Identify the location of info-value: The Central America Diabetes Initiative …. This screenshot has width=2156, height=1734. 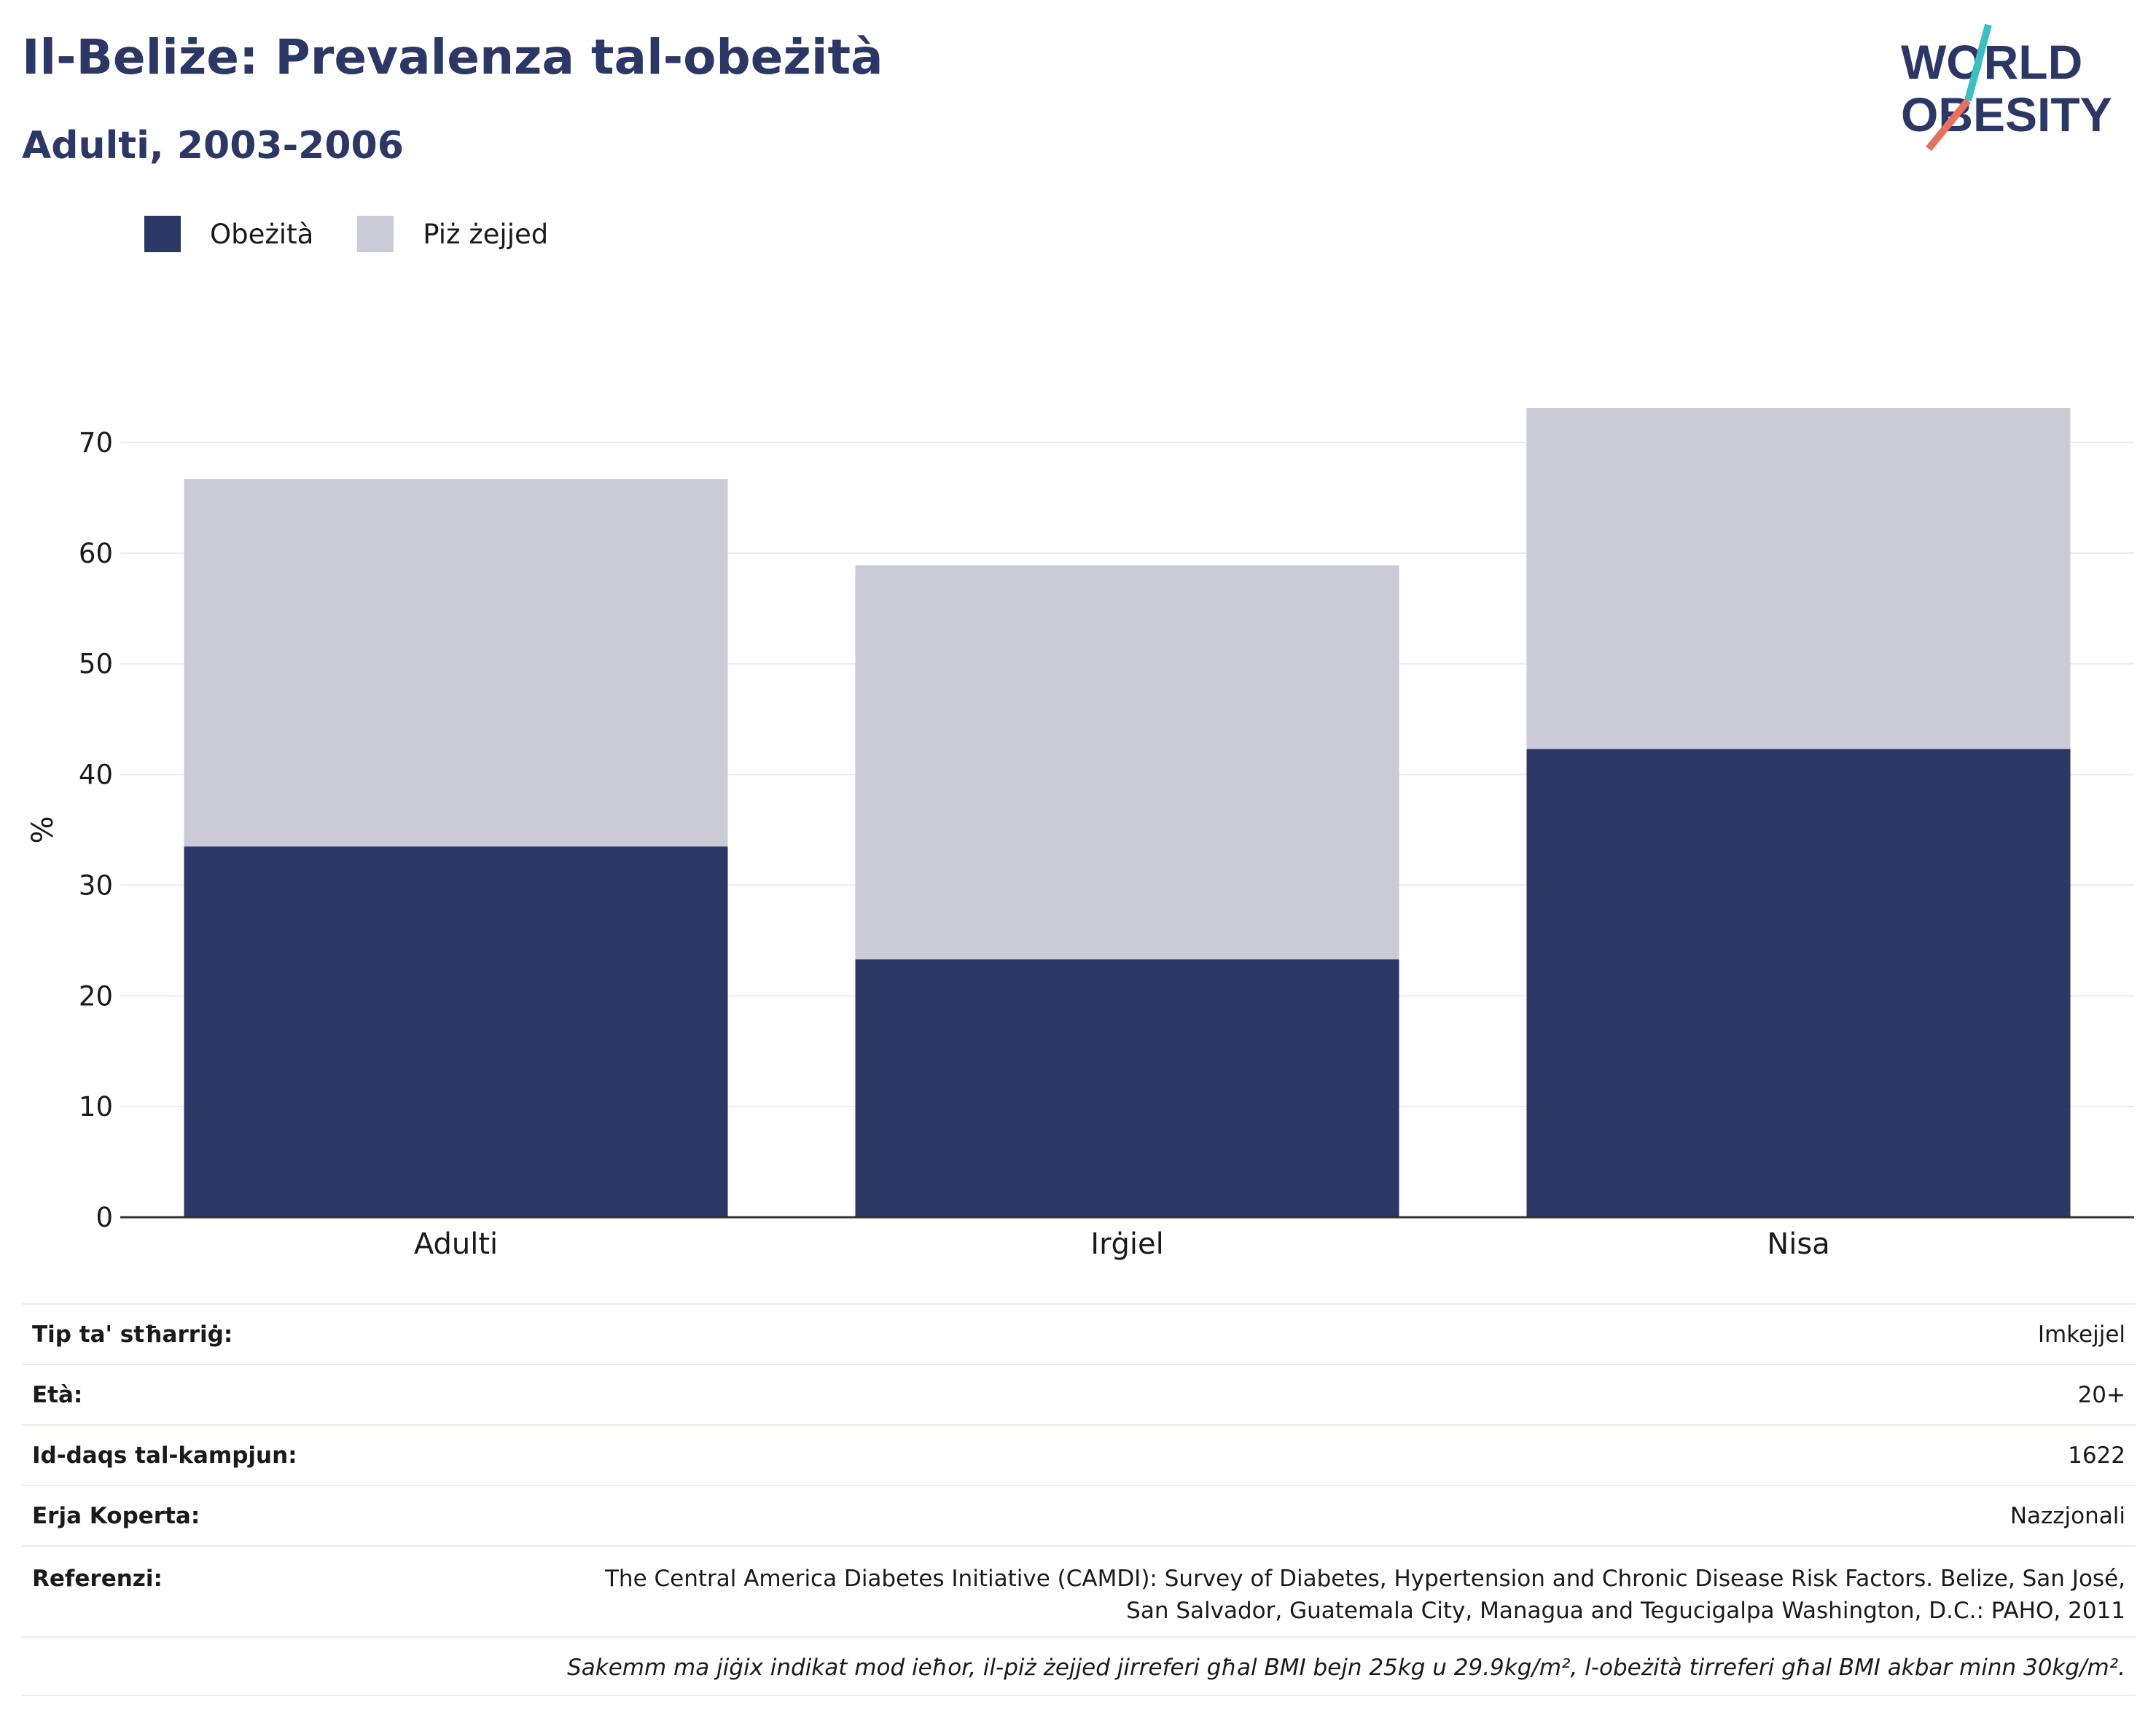
(1365, 1600).